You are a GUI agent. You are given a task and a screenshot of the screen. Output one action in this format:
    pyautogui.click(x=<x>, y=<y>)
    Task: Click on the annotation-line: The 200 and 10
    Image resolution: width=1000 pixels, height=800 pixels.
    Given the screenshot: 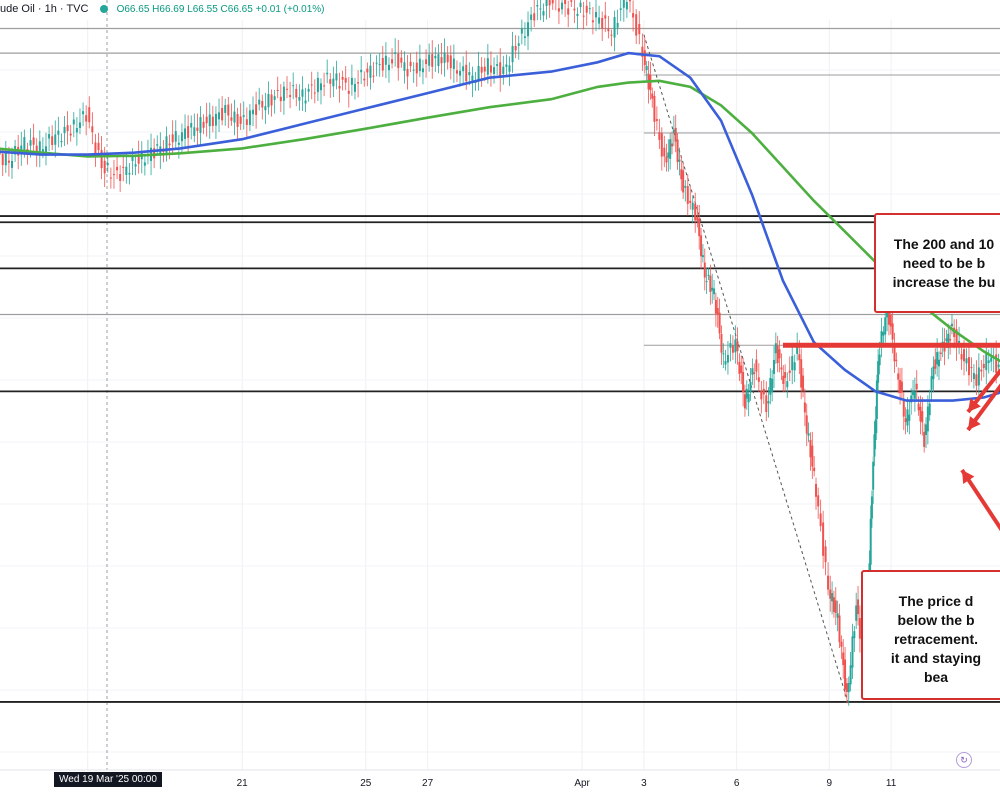 What is the action you would take?
    pyautogui.click(x=944, y=244)
    